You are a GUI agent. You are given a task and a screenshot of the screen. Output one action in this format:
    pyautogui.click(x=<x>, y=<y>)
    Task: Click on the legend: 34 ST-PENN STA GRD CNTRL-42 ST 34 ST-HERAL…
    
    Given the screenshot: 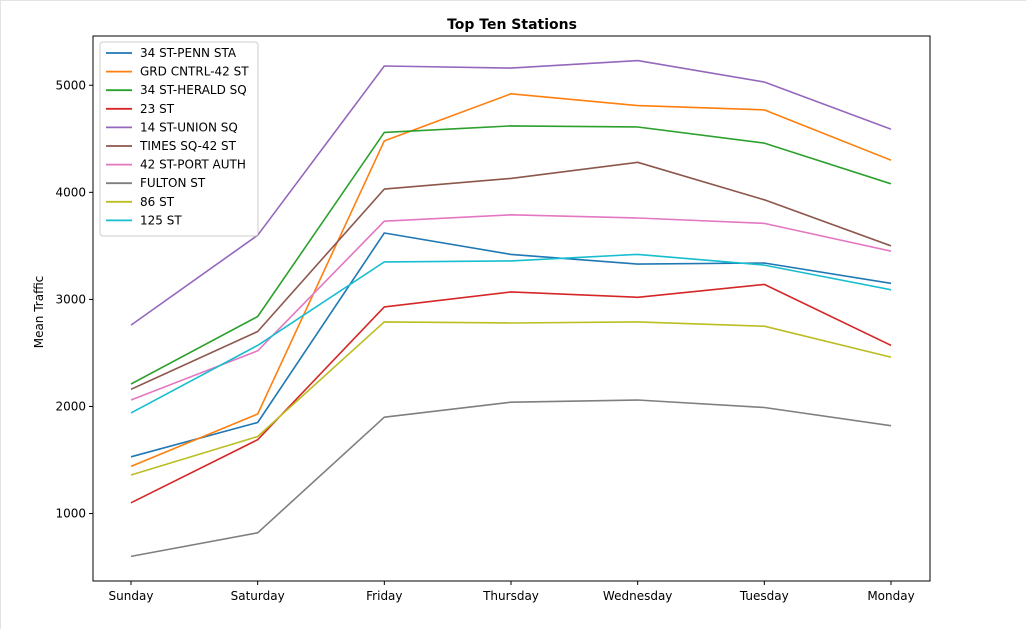 What is the action you would take?
    pyautogui.click(x=179, y=139)
    